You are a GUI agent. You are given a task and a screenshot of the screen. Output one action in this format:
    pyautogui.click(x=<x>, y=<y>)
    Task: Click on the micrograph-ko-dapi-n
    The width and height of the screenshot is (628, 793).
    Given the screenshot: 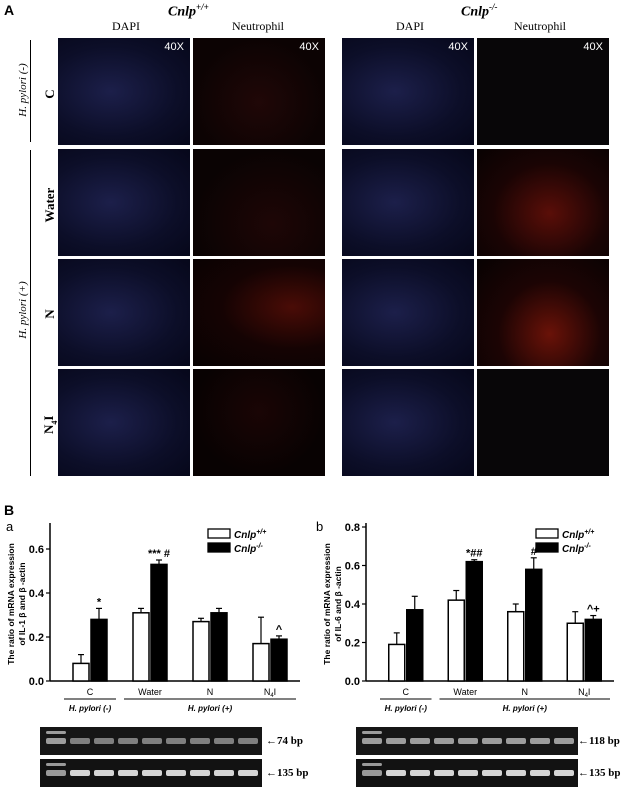 What is the action you would take?
    pyautogui.click(x=408, y=312)
    